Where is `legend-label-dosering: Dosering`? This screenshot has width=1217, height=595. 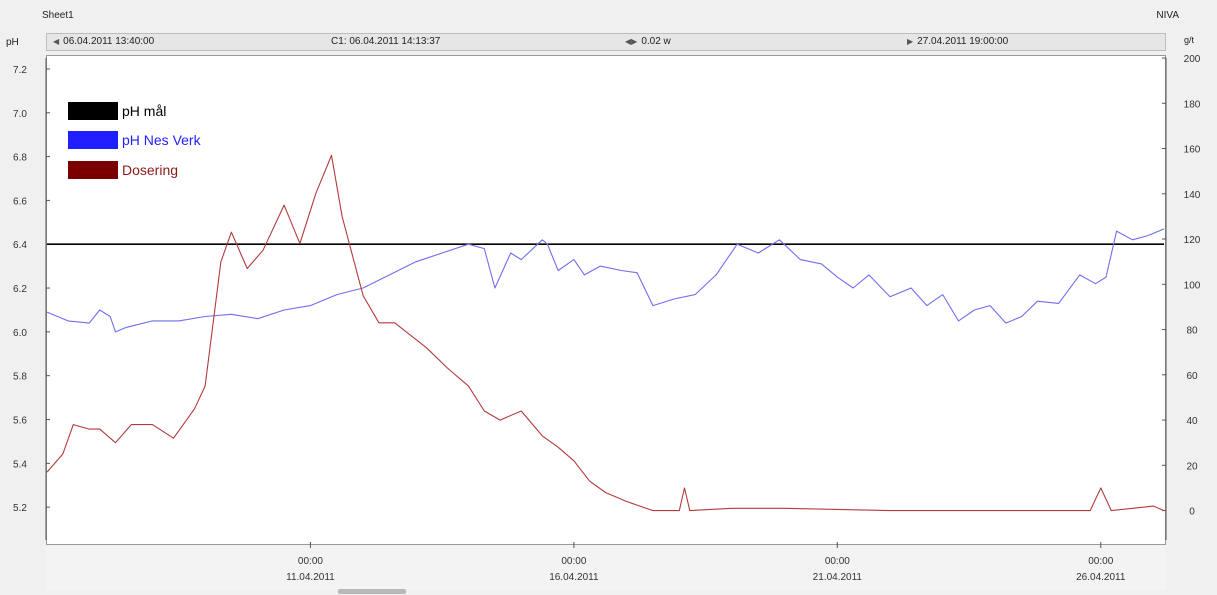 legend-label-dosering: Dosering is located at coordinates (150, 170).